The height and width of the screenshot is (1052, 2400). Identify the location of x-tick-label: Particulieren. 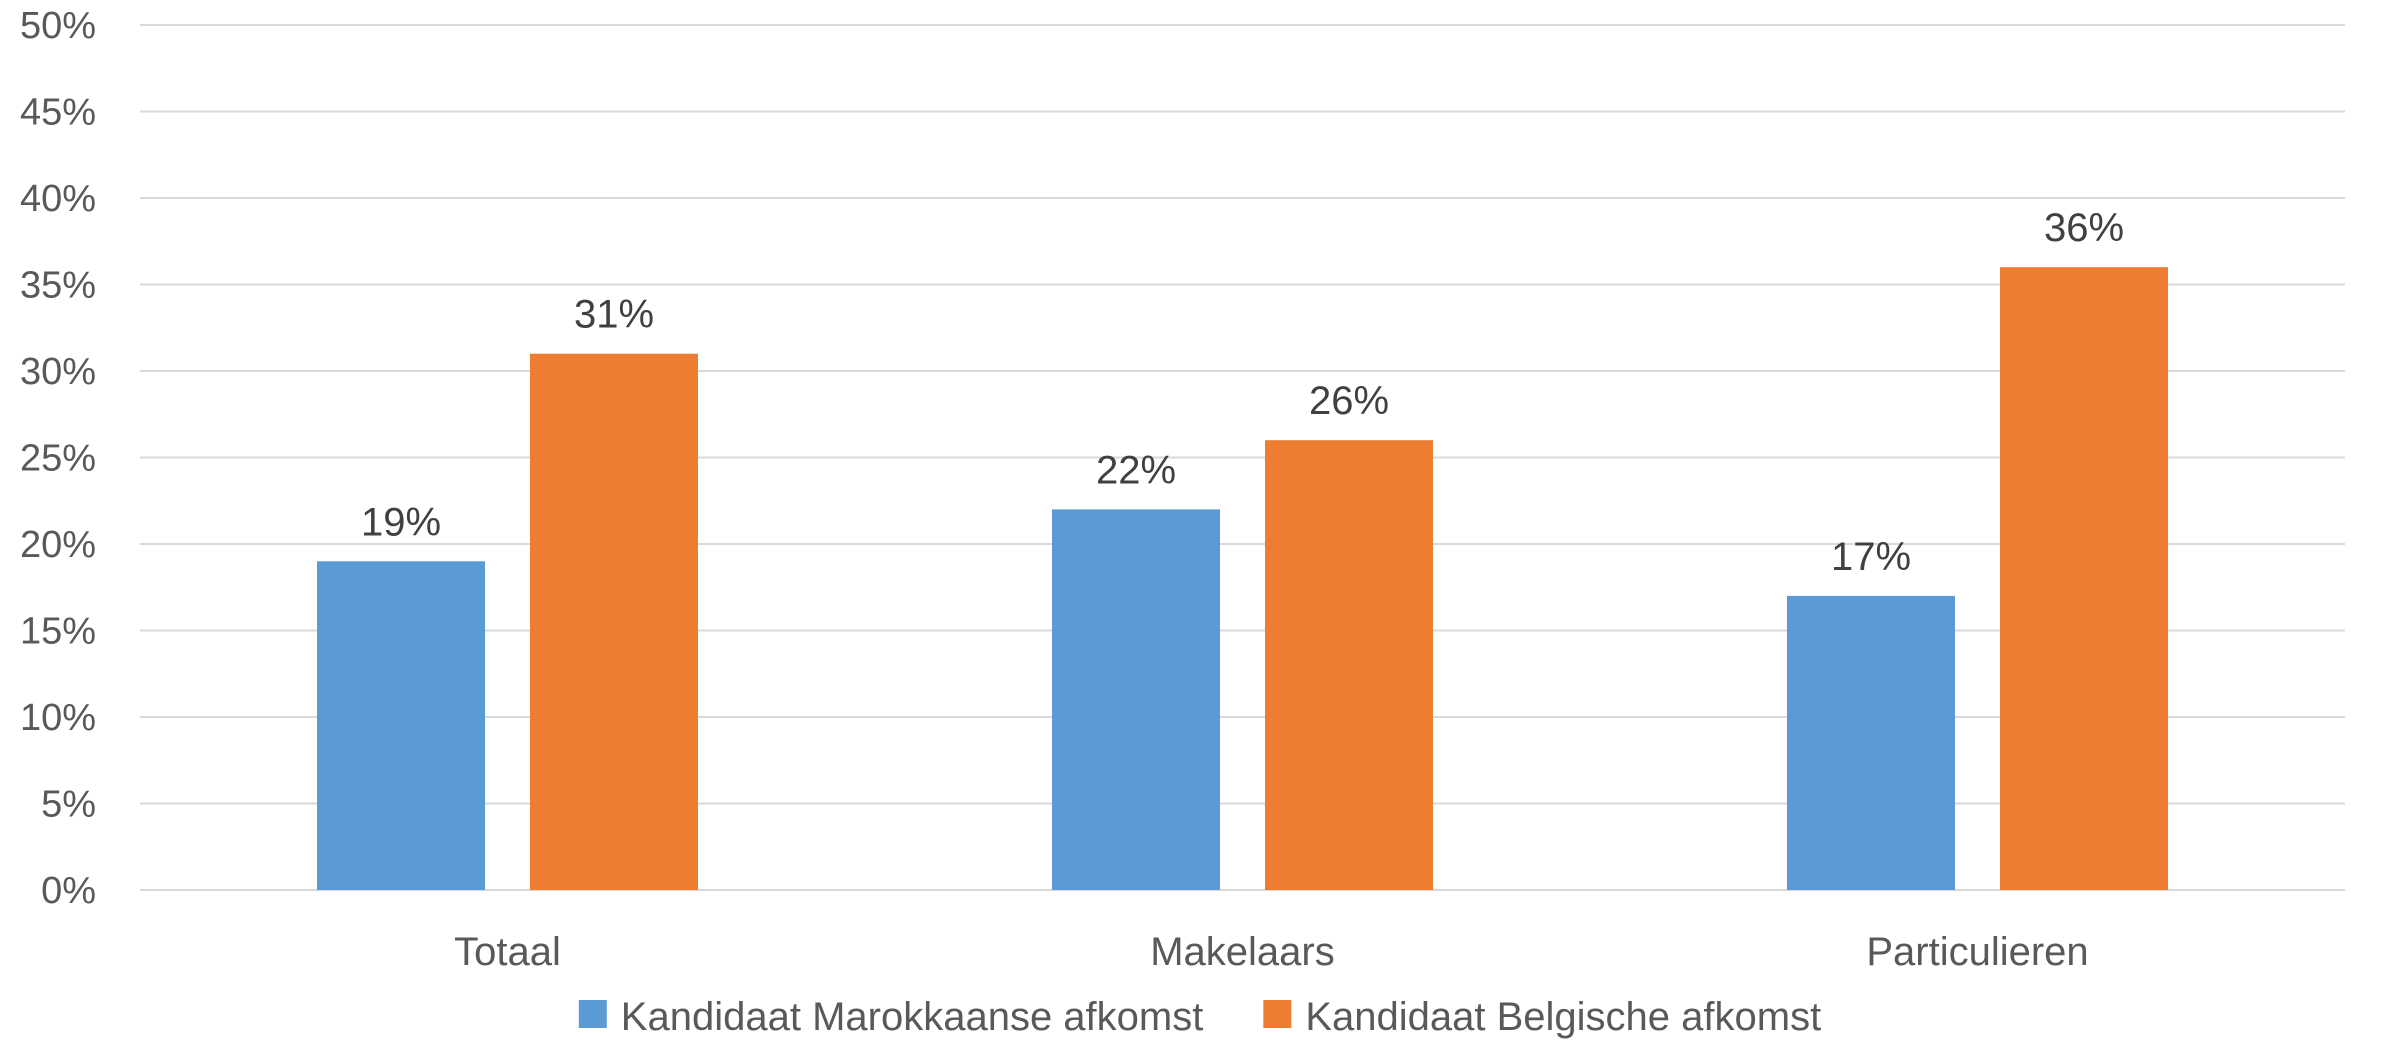
(1977, 952).